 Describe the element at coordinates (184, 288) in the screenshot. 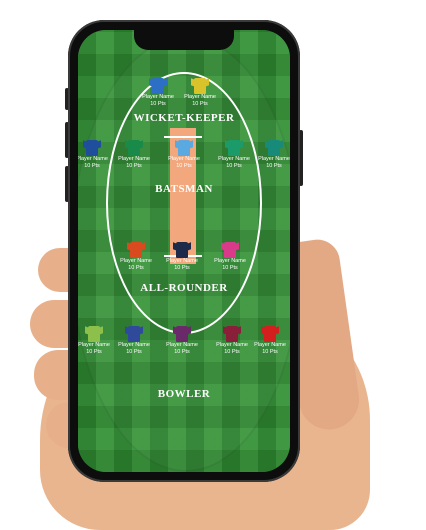

I see `zone-label-all-rounder: ALL-ROUNDER` at that location.